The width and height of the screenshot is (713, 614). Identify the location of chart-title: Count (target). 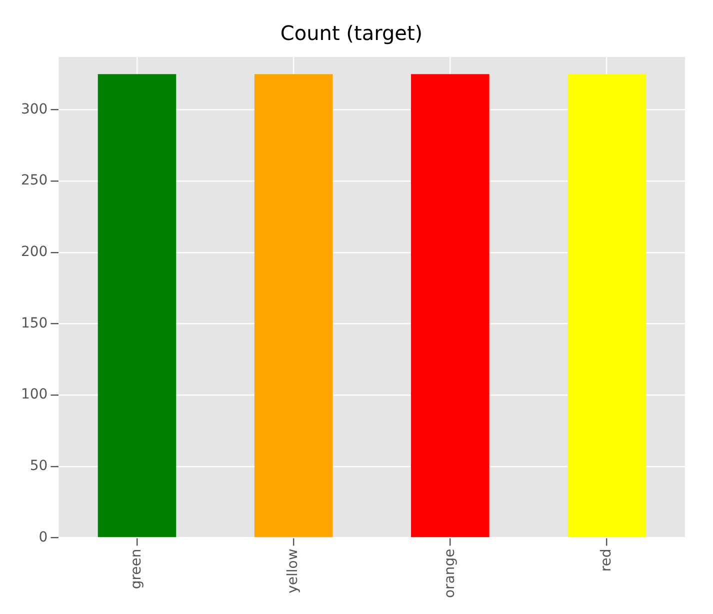
(351, 33).